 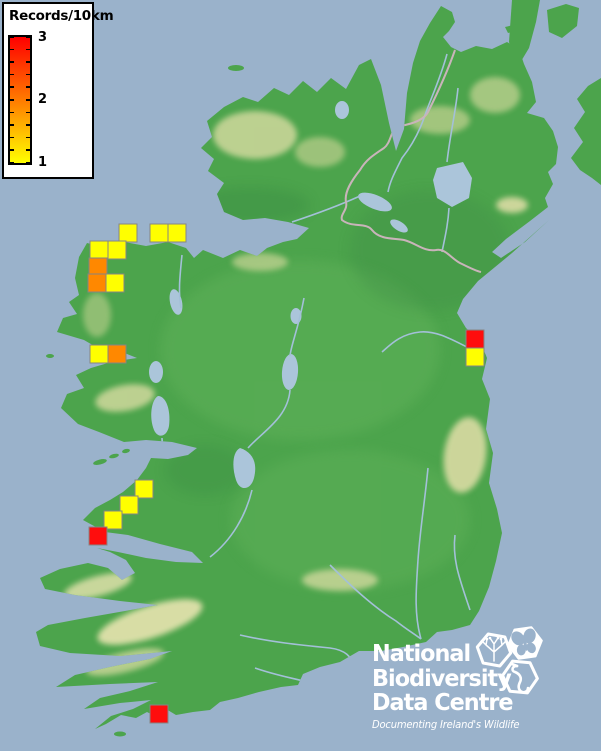 What do you see at coordinates (524, 34) in the screenshot?
I see `kintyre-peninsula` at bounding box center [524, 34].